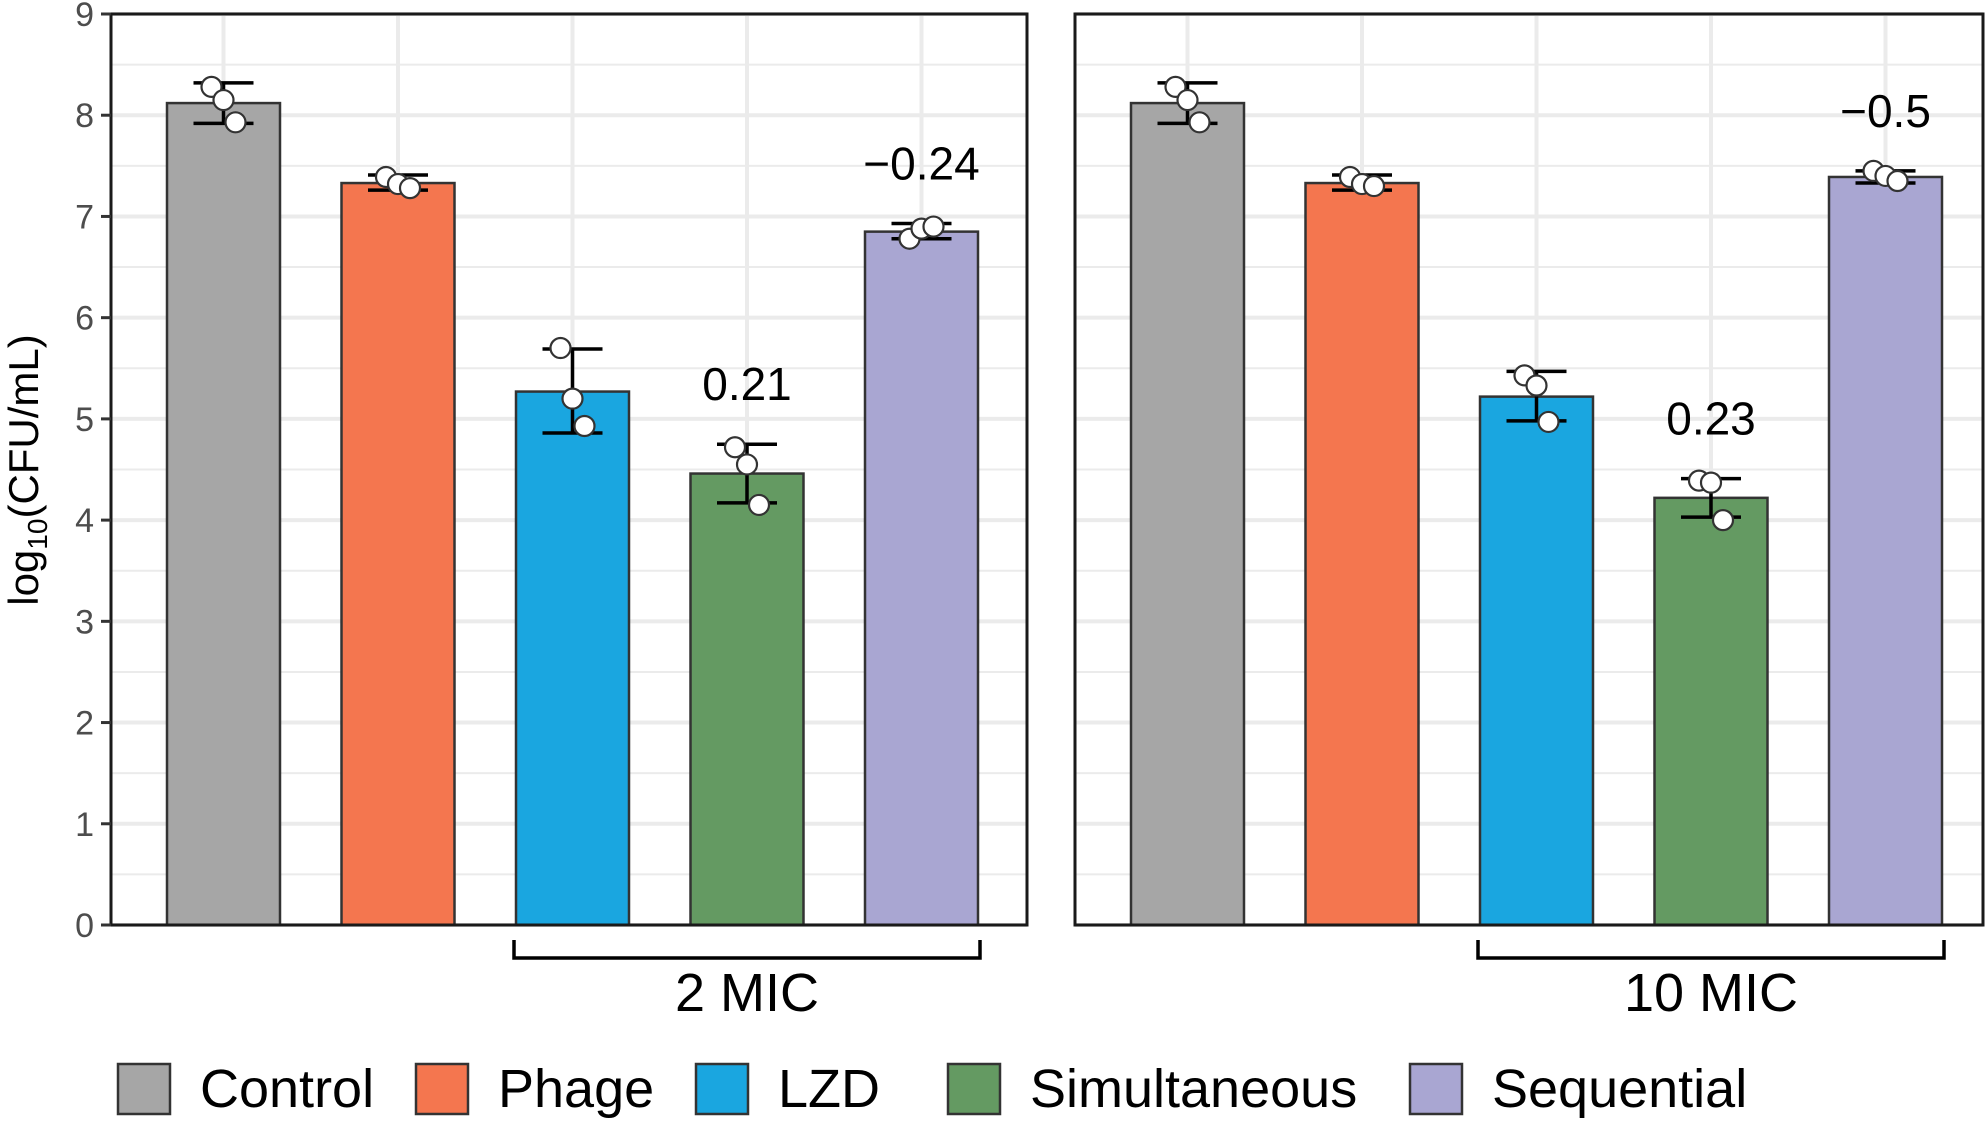 The width and height of the screenshot is (1986, 1126). I want to click on y-tick-label: 1, so click(84, 825).